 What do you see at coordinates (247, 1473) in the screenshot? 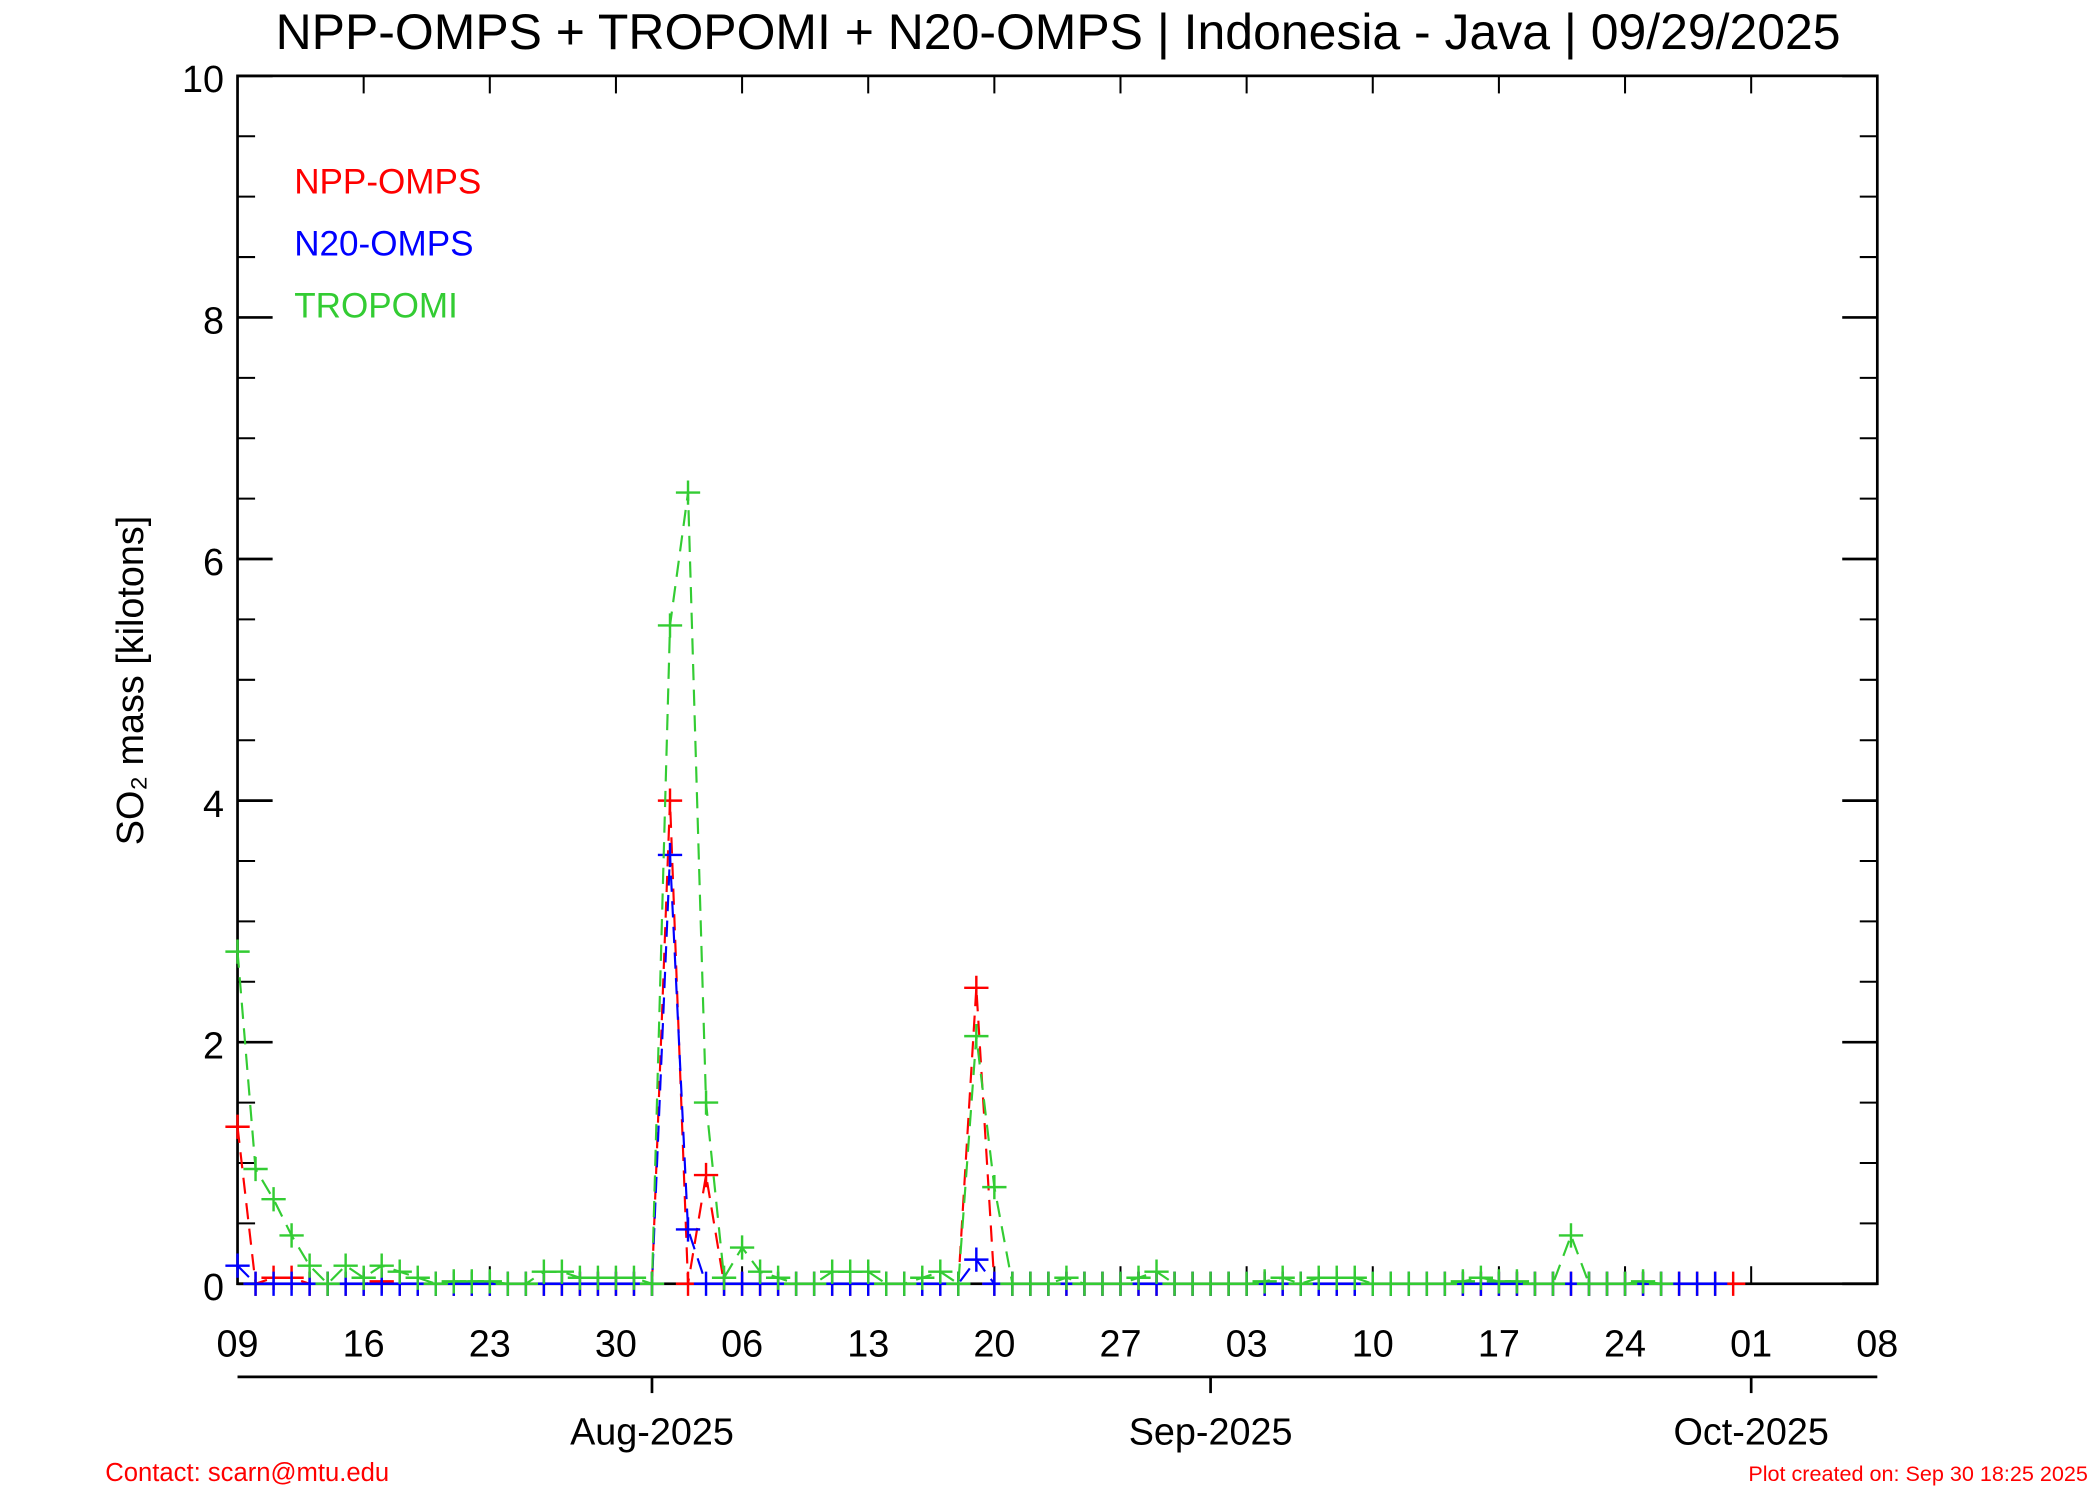
I see `footer-contact: Contact: scarn@mtu.edu` at bounding box center [247, 1473].